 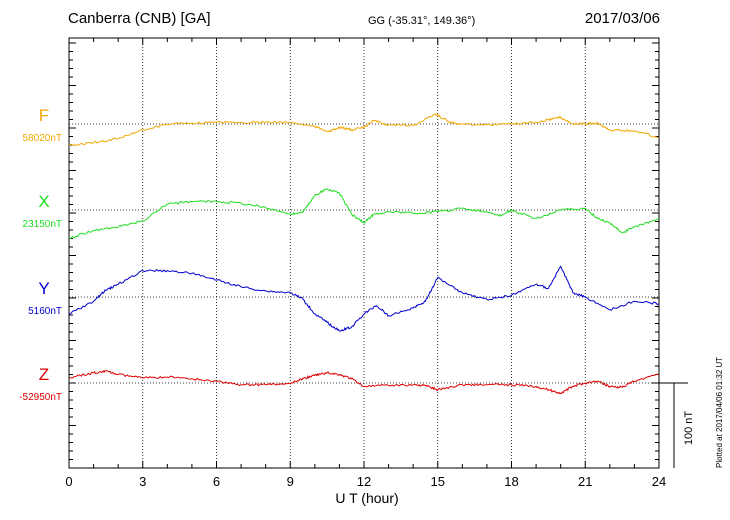 I want to click on scale-bar: 100 nT, so click(x=677, y=425).